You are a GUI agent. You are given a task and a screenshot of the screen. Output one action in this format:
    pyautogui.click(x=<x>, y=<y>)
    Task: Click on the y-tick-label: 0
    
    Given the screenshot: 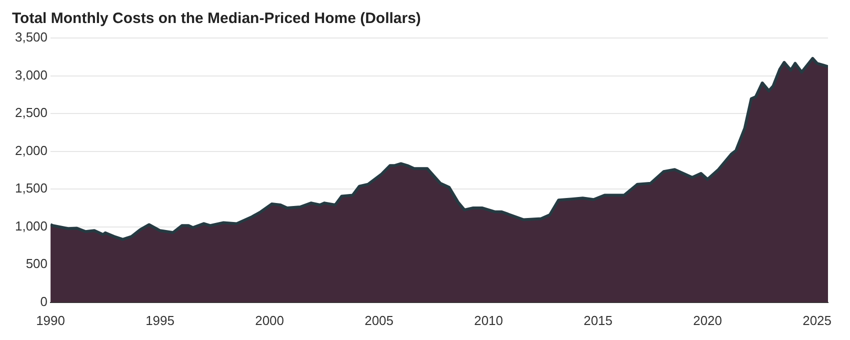 What is the action you would take?
    pyautogui.click(x=44, y=301)
    